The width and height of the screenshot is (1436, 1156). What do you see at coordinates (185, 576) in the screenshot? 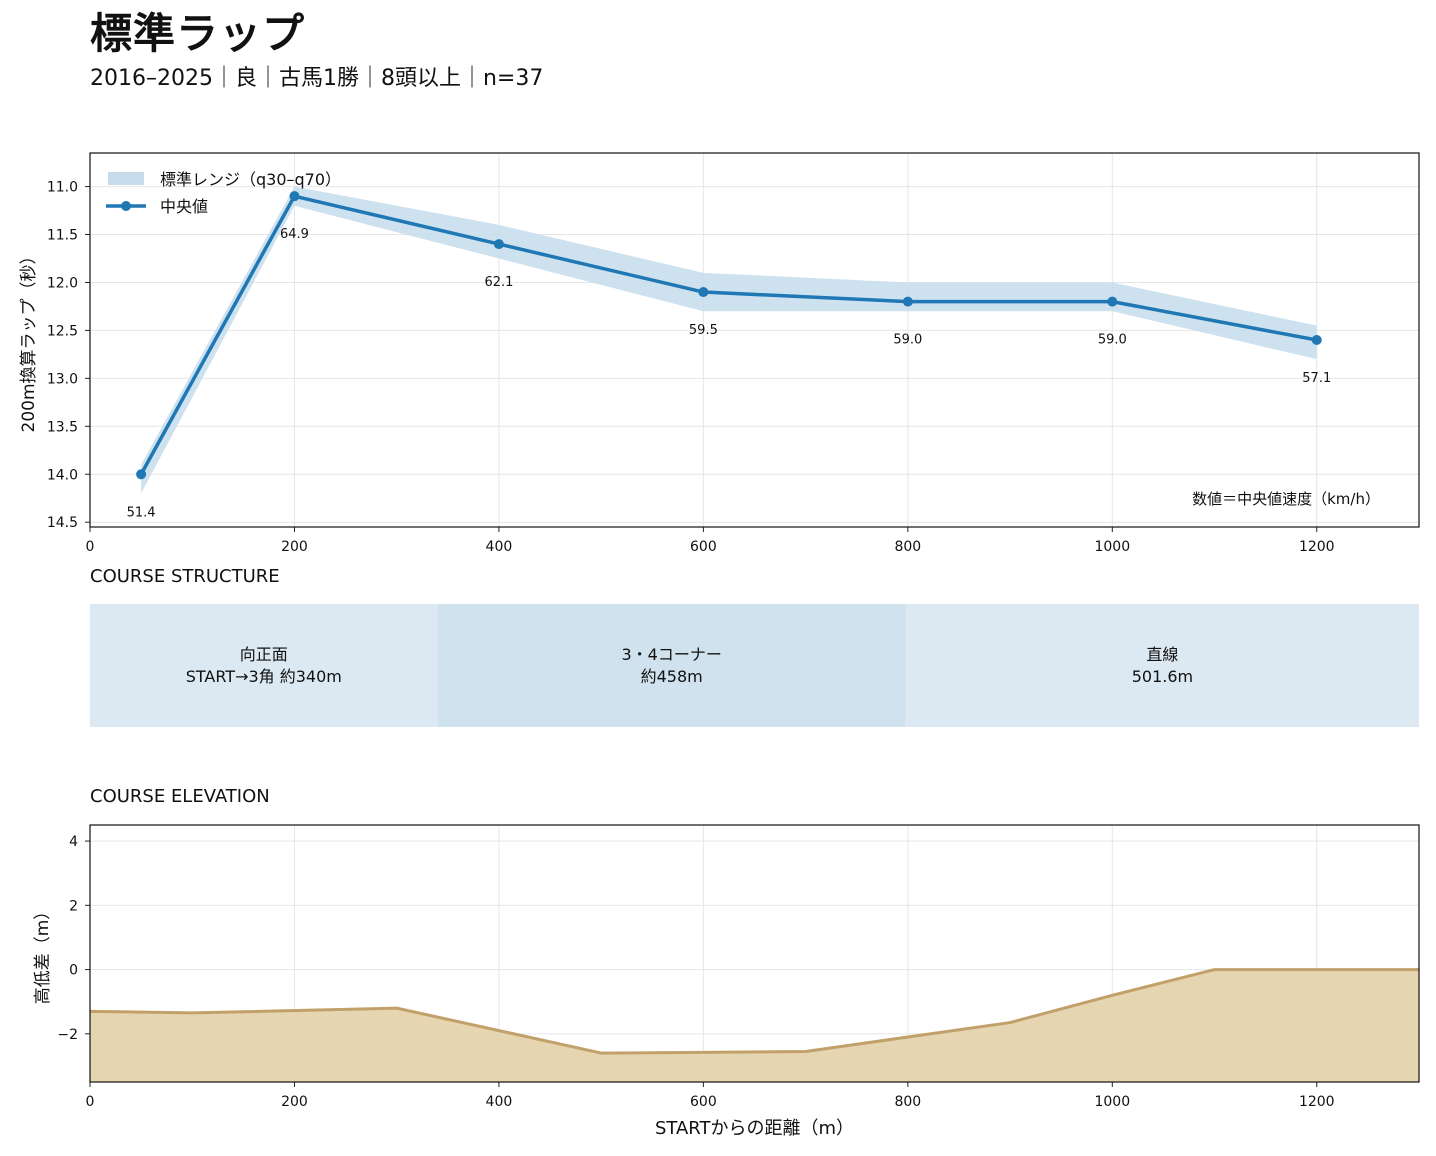
I see `course-structure-title: COURSE STRUCTURE` at bounding box center [185, 576].